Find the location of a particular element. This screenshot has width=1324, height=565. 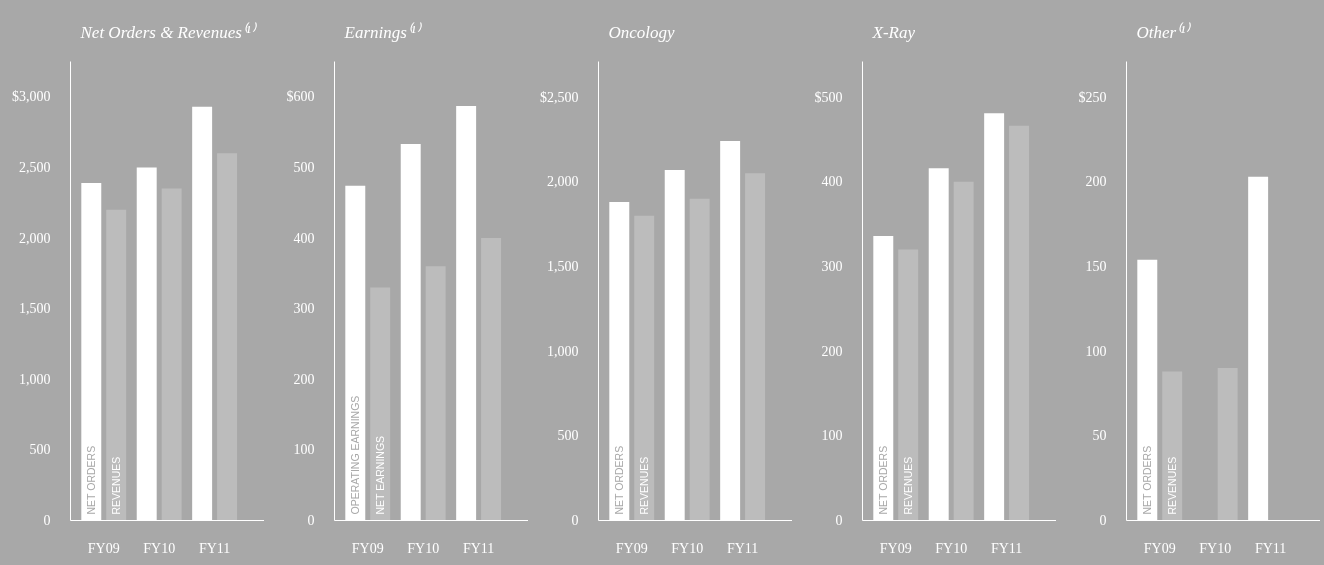

y-tick-label: $500 is located at coordinates (828, 97).